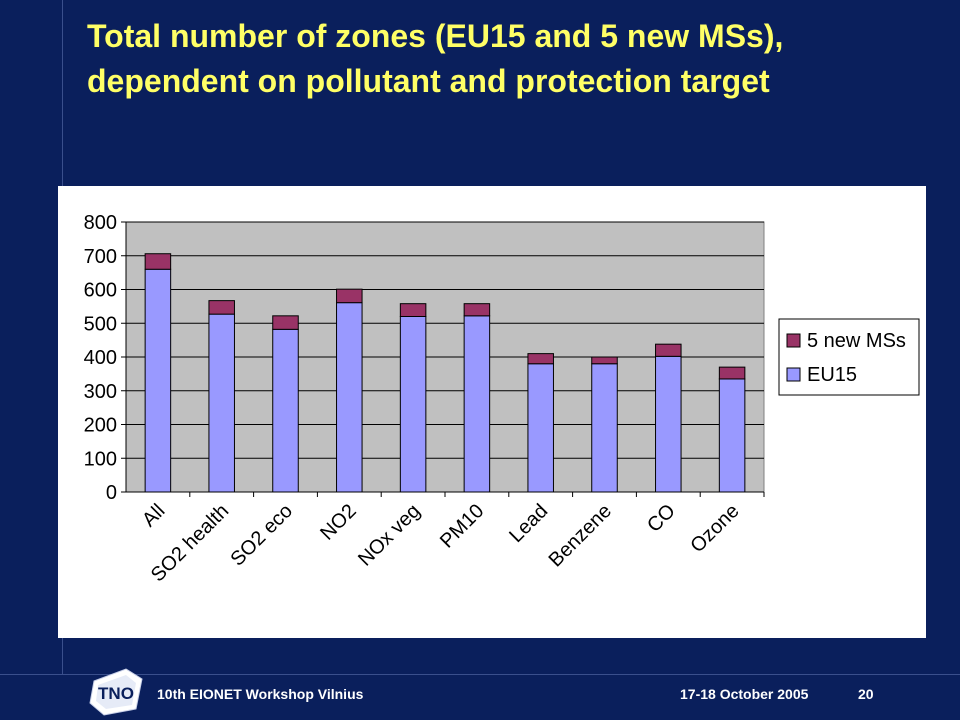  What do you see at coordinates (260, 694) in the screenshot?
I see `footer-event: 10th EIONET Workshop Vilnius` at bounding box center [260, 694].